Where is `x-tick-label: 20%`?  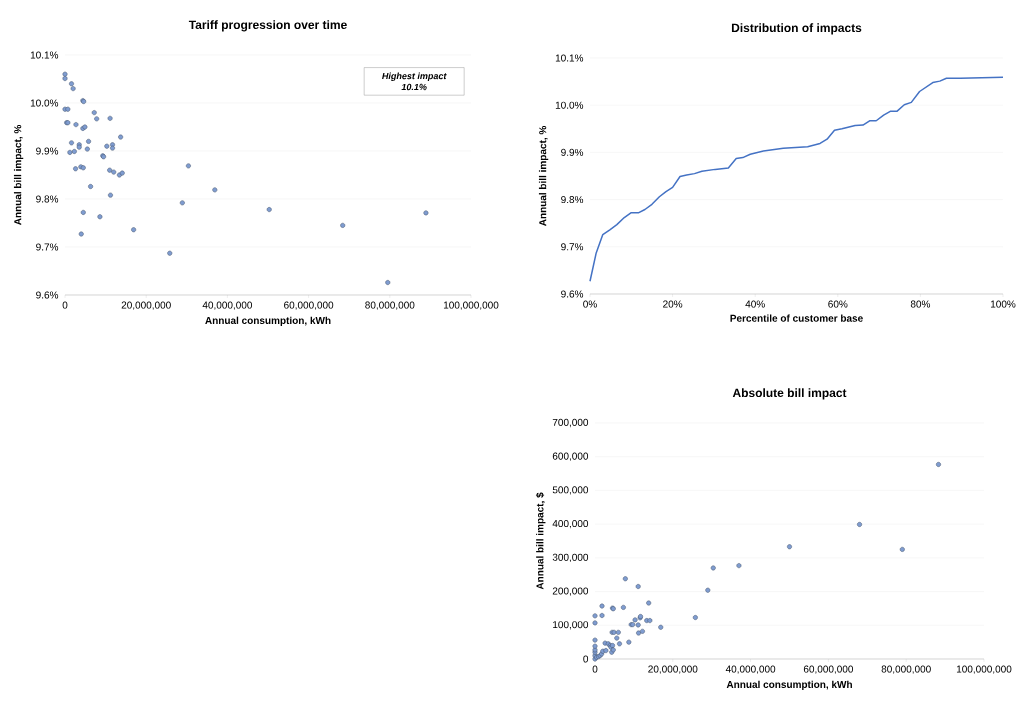
x-tick-label: 20% is located at coordinates (673, 304).